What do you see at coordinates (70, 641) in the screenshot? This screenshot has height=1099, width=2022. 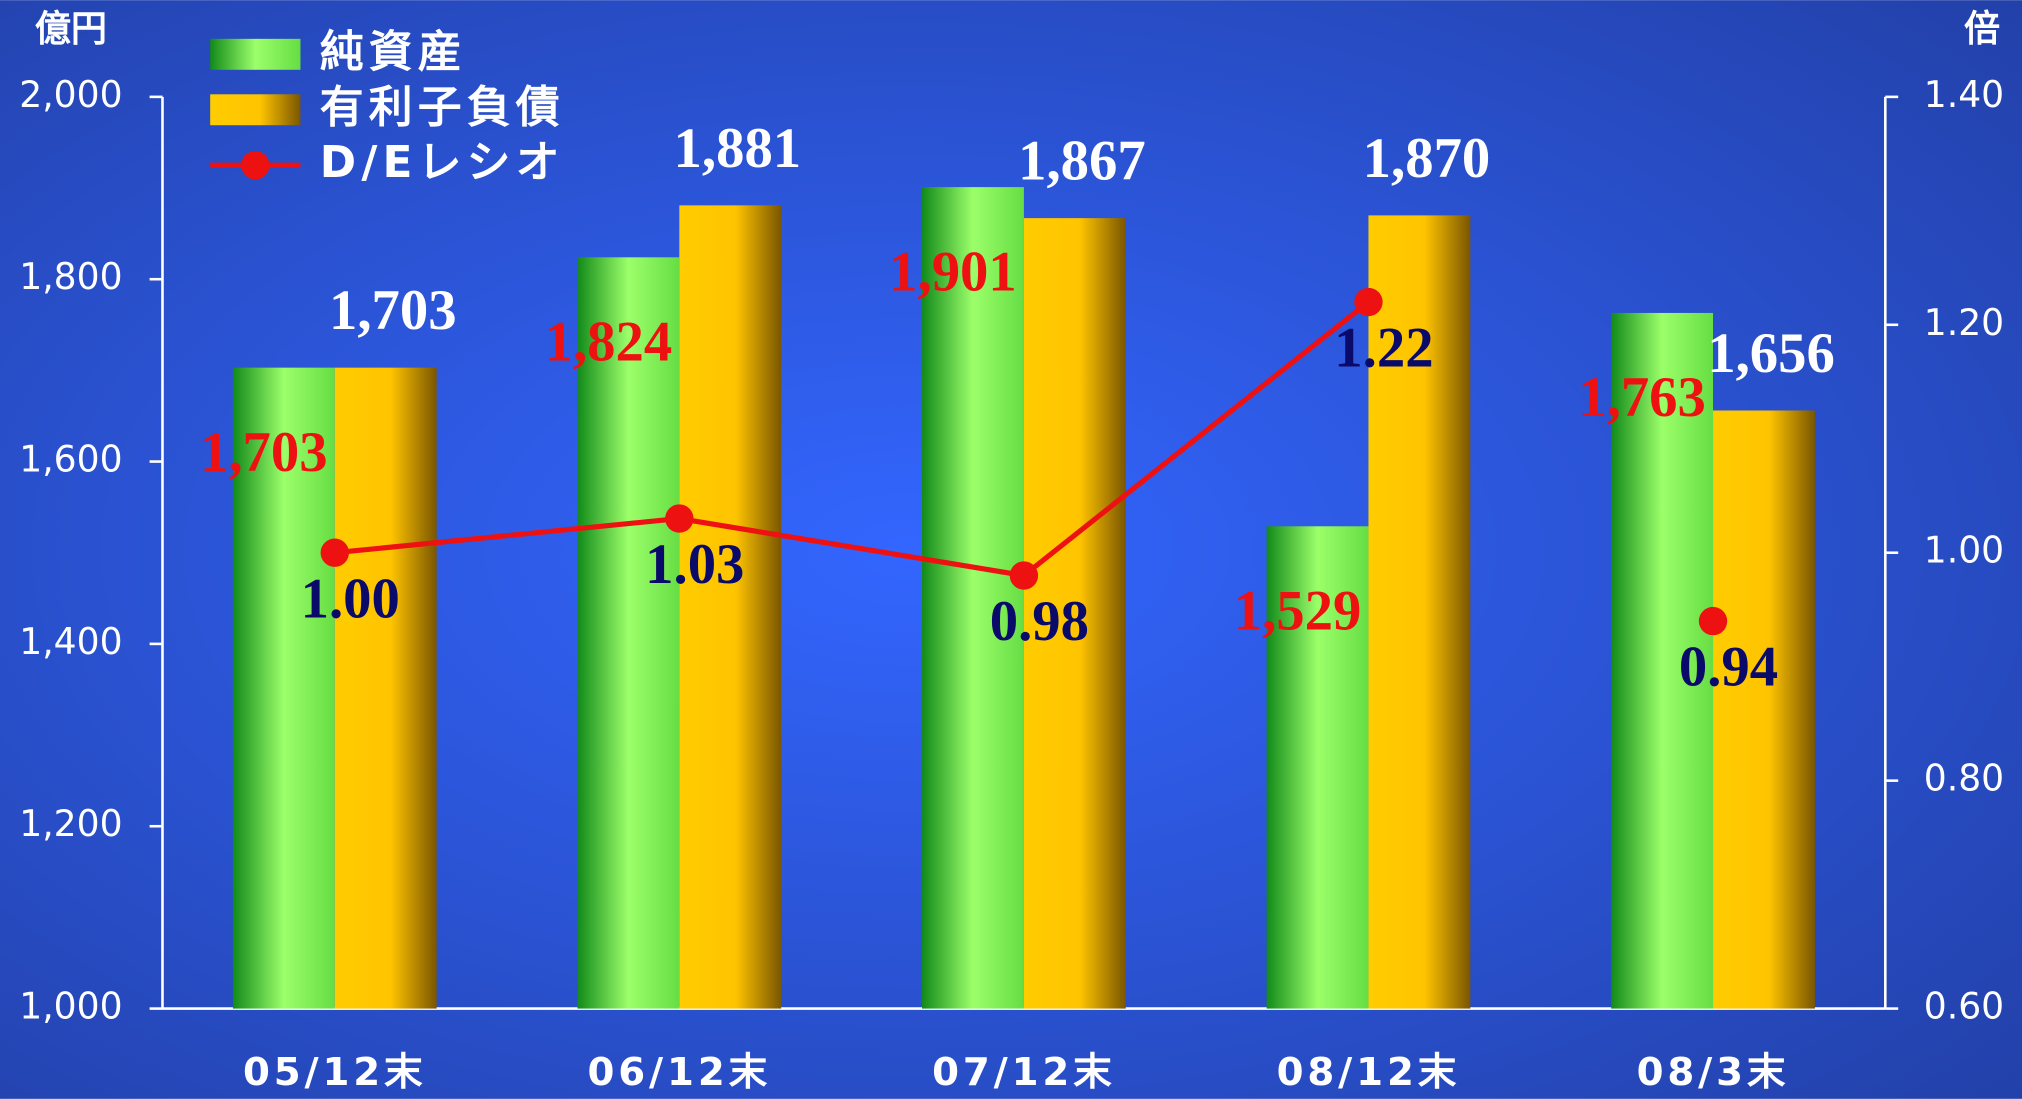 I see `y-tick-label: 1,400` at bounding box center [70, 641].